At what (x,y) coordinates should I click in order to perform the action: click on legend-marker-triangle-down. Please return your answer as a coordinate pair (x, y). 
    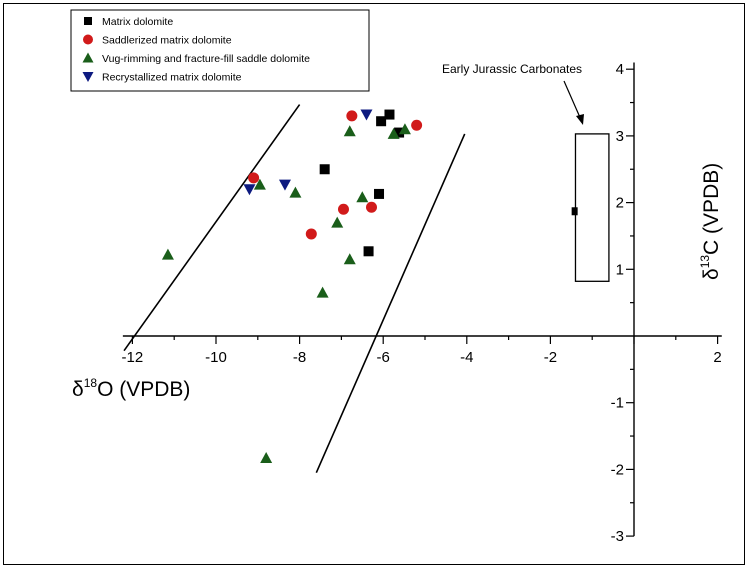
    Looking at the image, I should click on (88, 77).